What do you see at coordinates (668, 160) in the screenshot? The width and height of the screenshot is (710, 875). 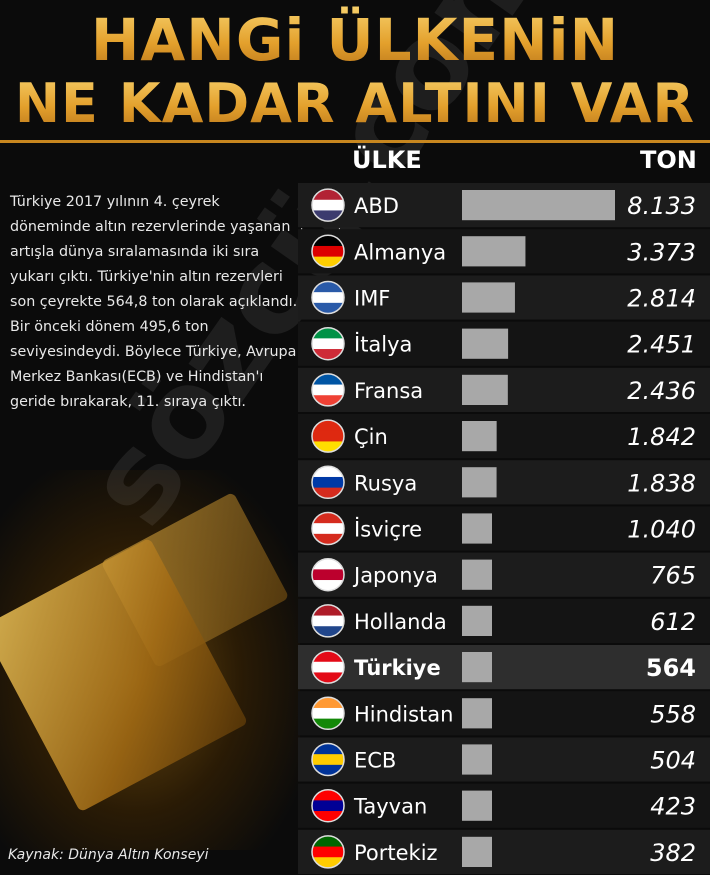 I see `ton-column-header: TON` at bounding box center [668, 160].